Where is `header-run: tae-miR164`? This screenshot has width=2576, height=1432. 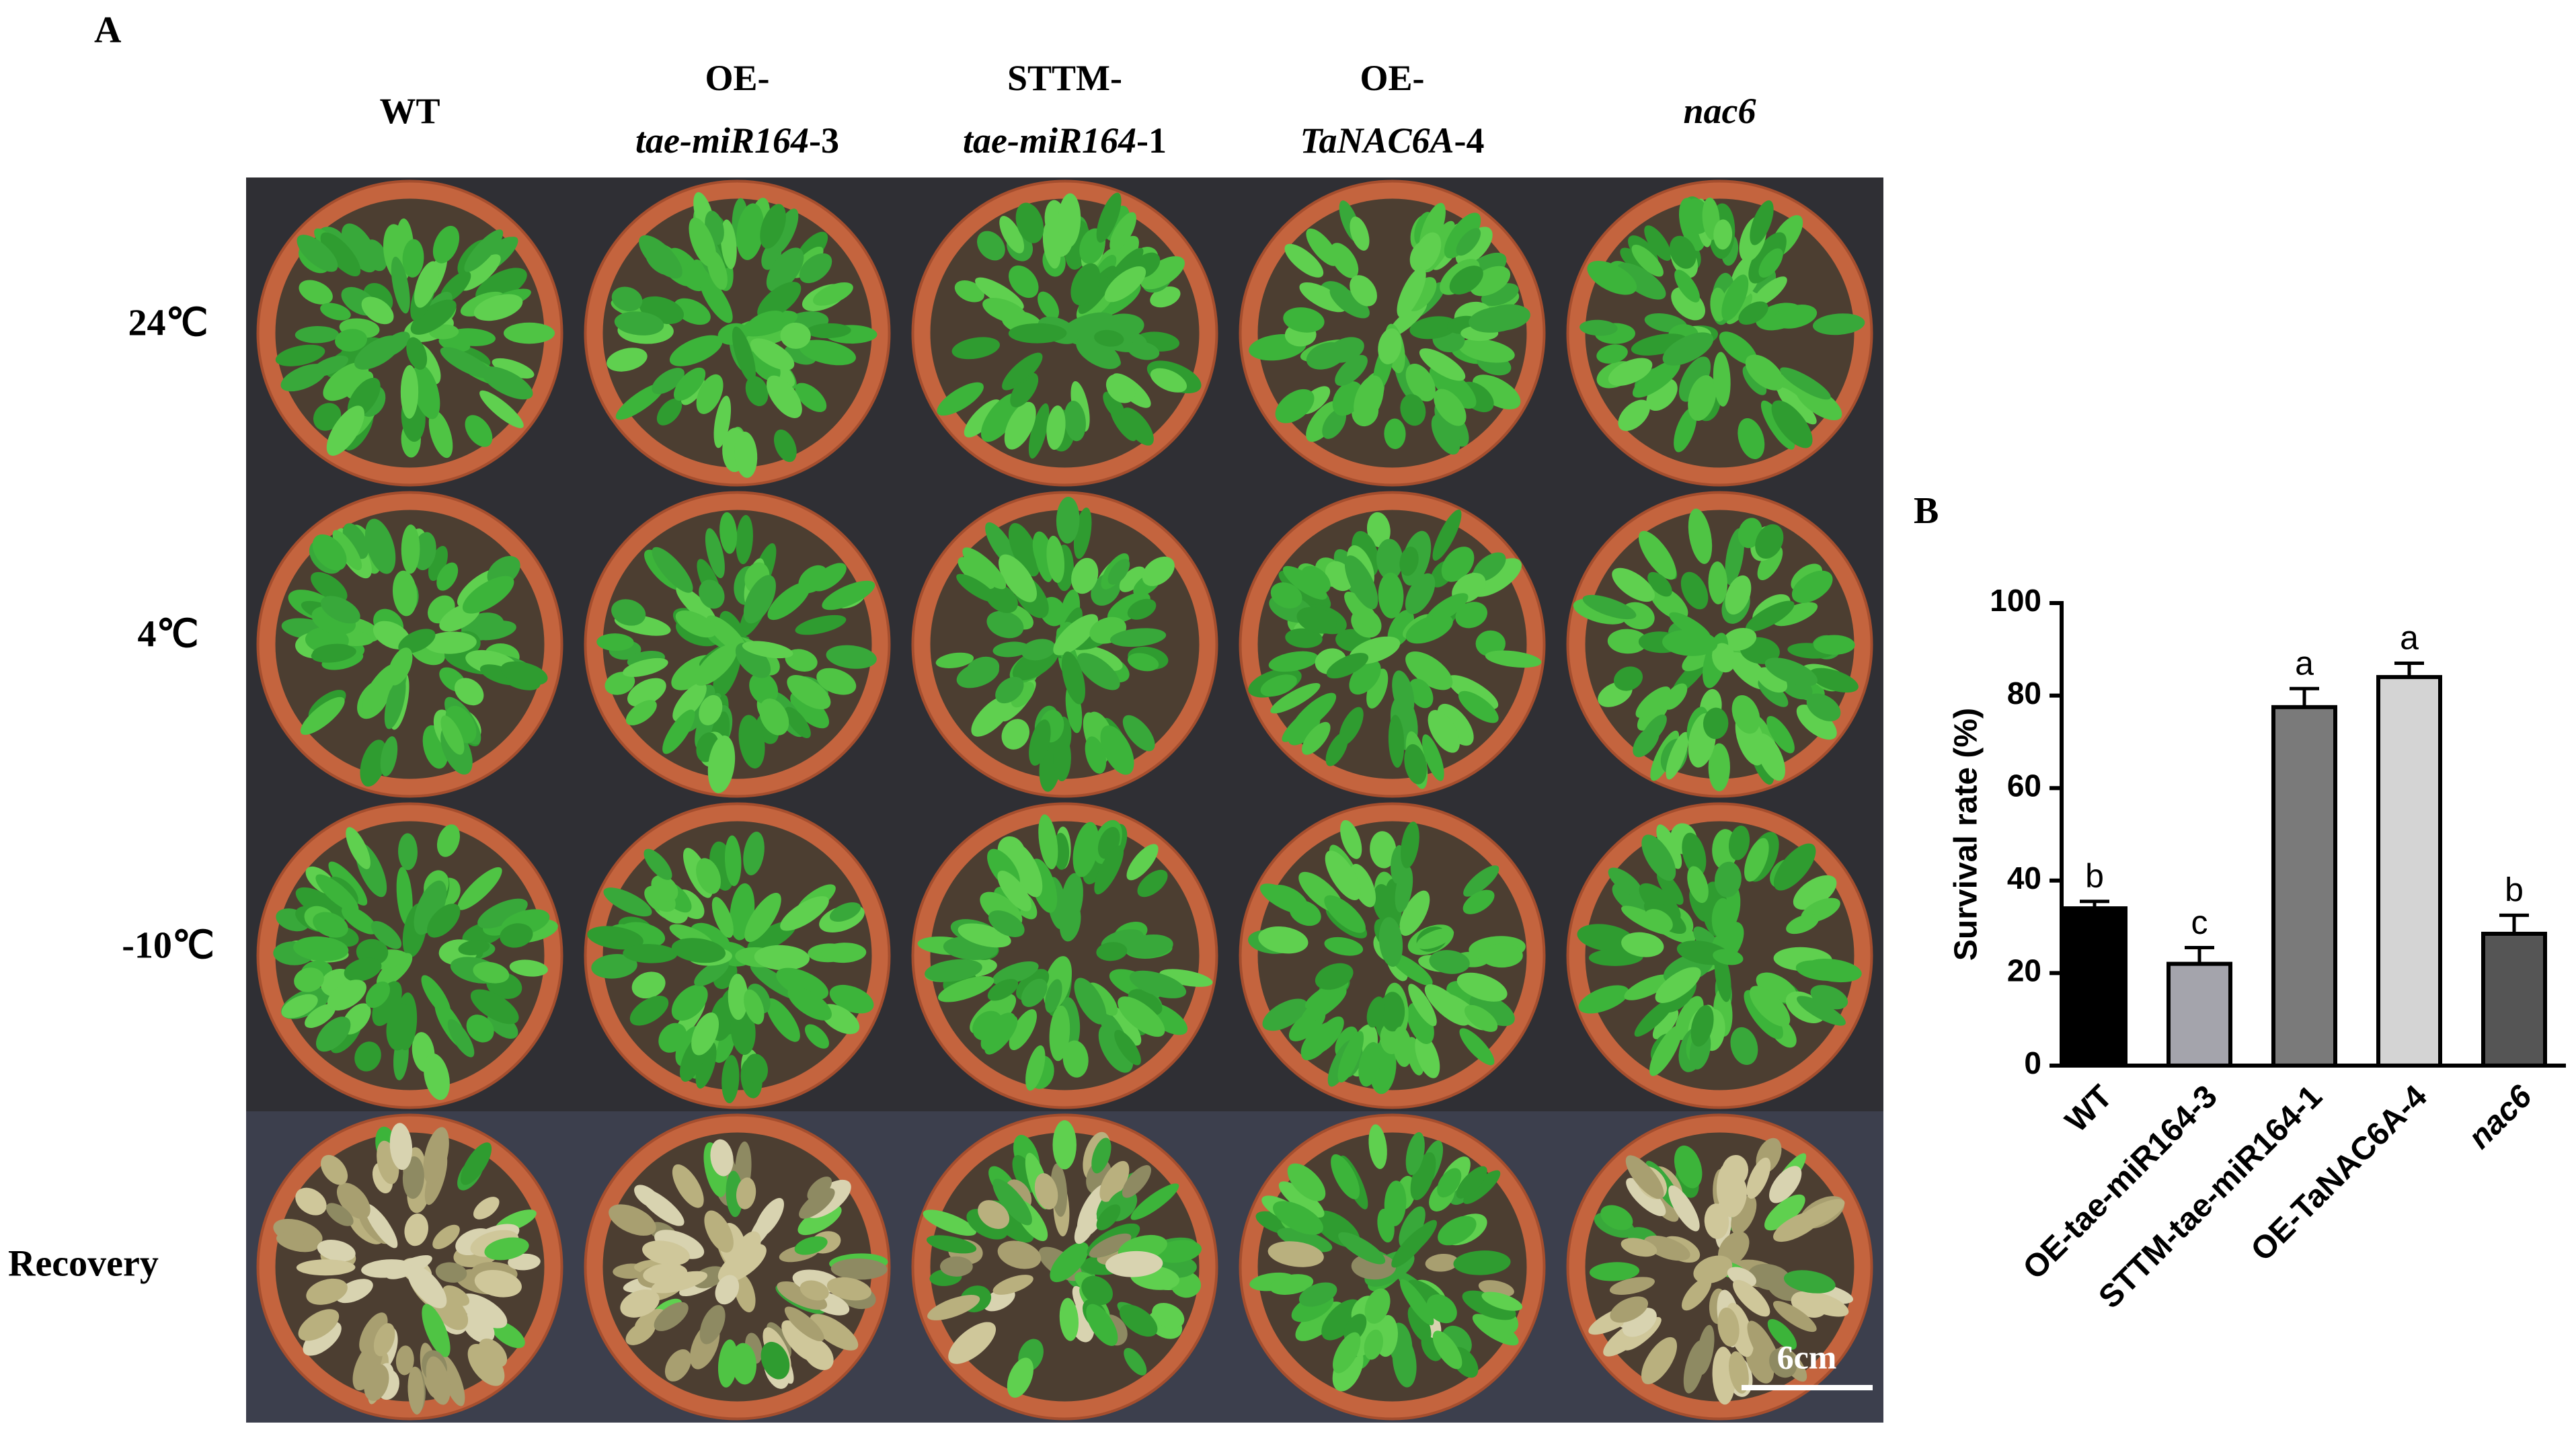 header-run: tae-miR164 is located at coordinates (722, 140).